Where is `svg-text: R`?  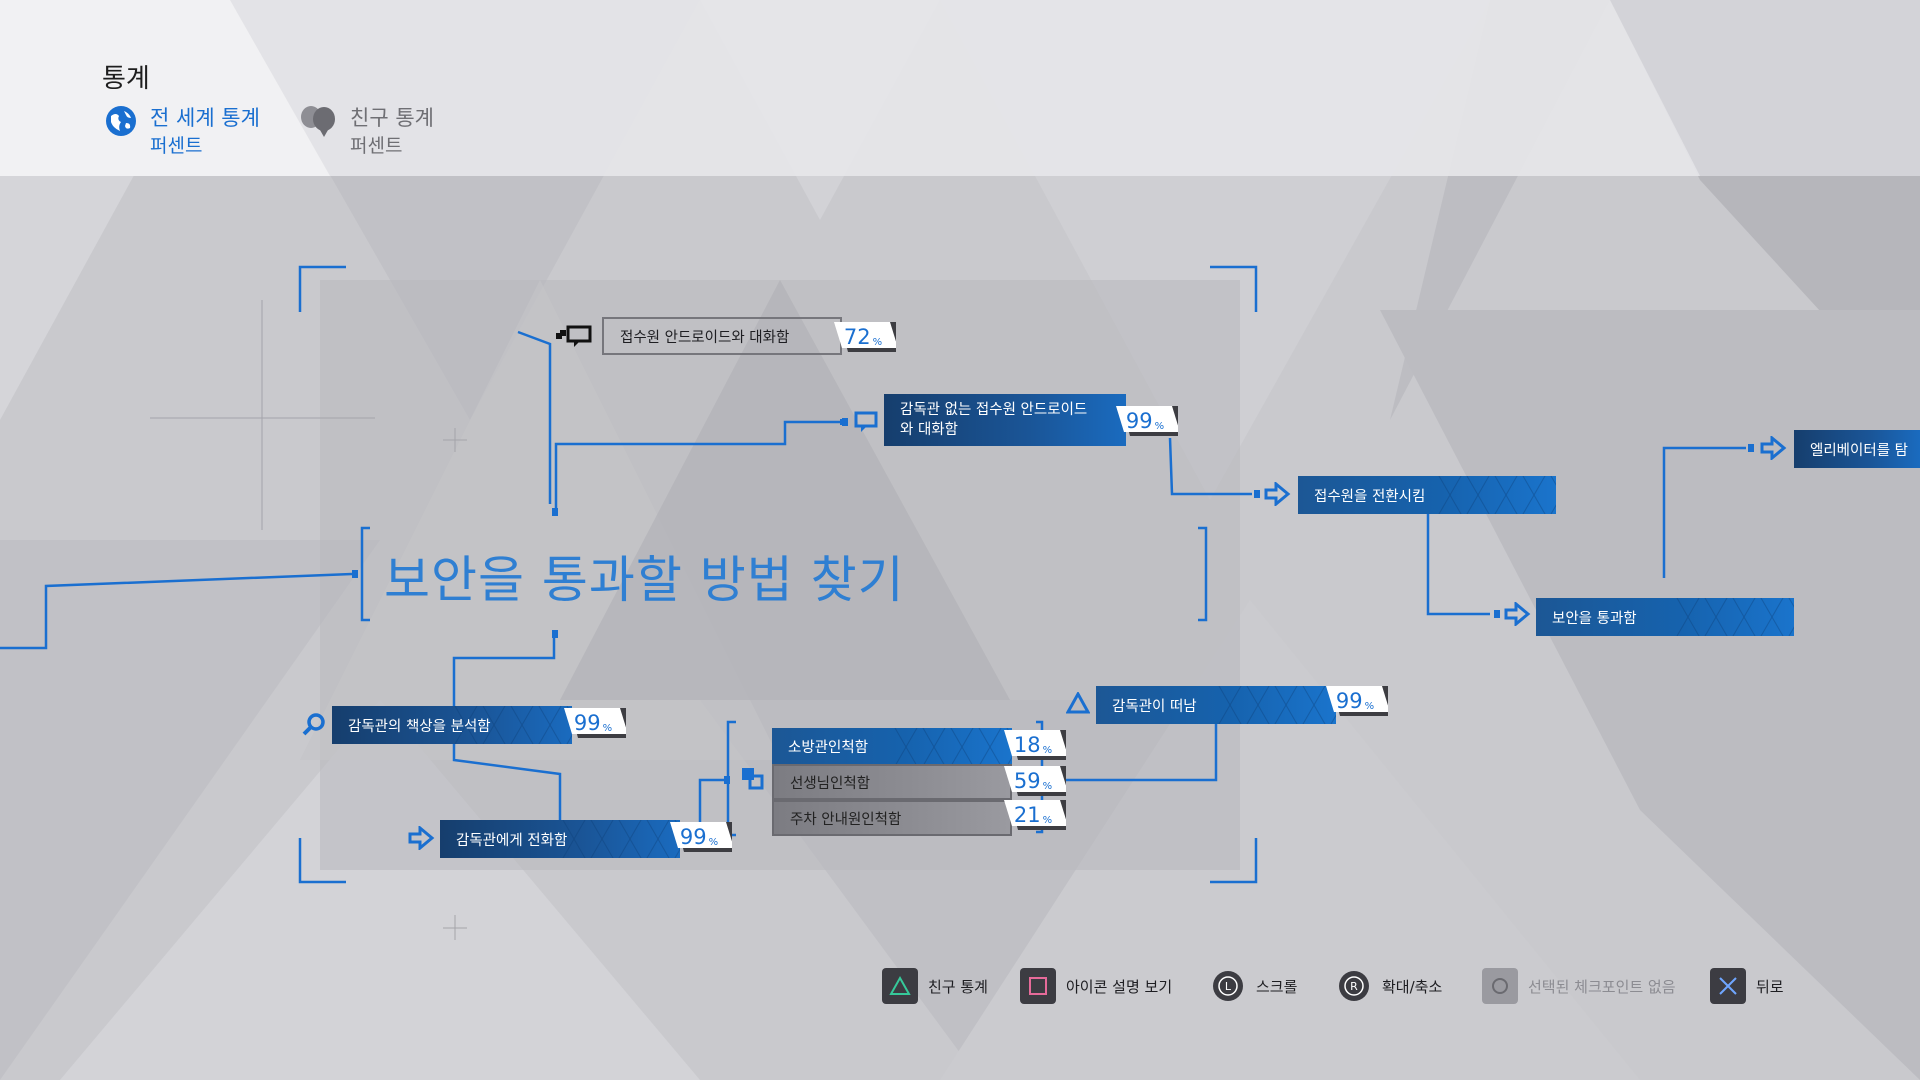 svg-text: R is located at coordinates (1354, 986).